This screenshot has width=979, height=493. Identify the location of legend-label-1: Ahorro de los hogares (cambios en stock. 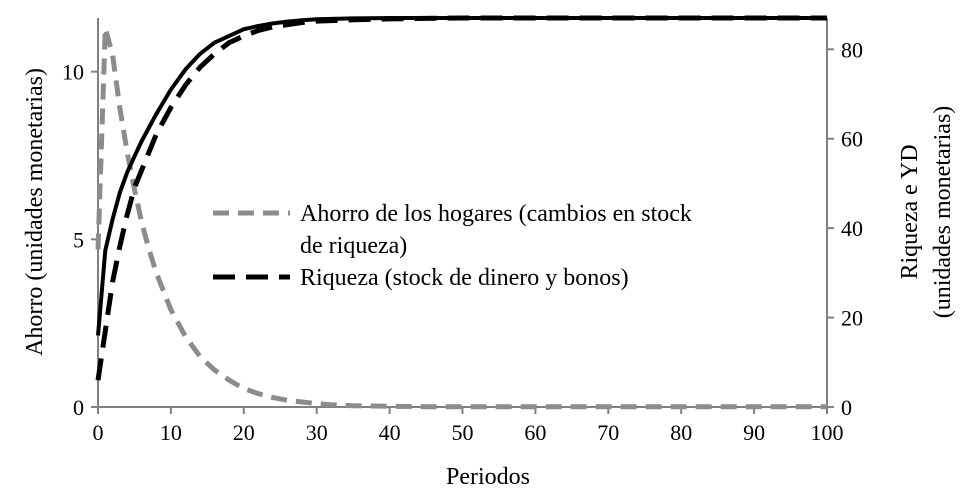
(496, 214).